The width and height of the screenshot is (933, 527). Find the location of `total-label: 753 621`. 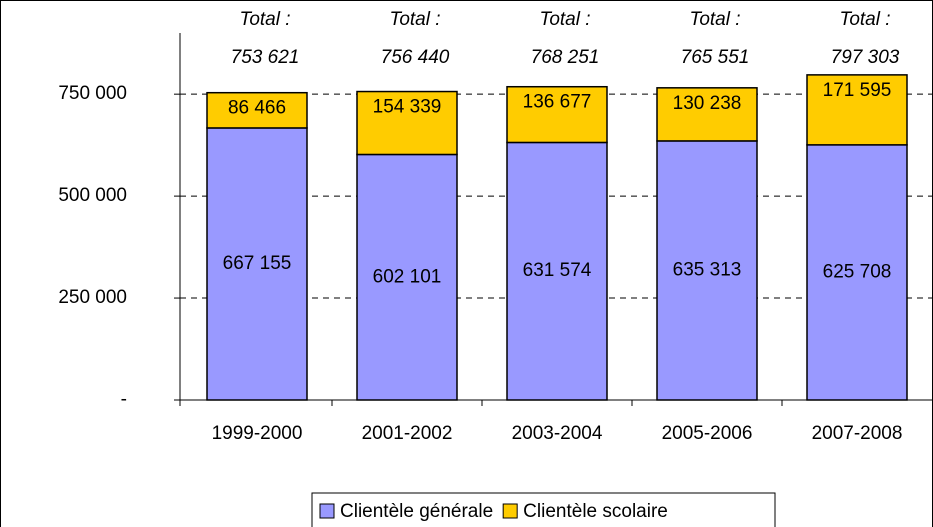

total-label: 753 621 is located at coordinates (265, 57).